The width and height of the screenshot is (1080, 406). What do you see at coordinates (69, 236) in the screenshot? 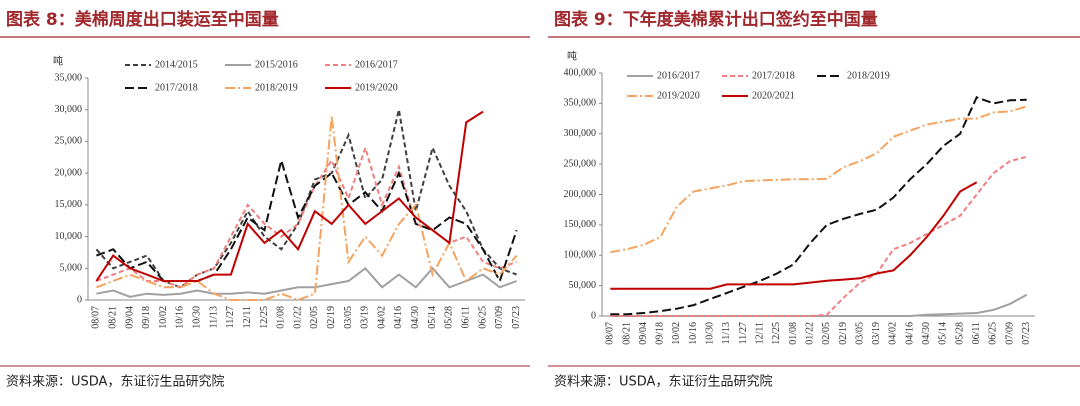
I see `y-tick-label: 10,000` at bounding box center [69, 236].